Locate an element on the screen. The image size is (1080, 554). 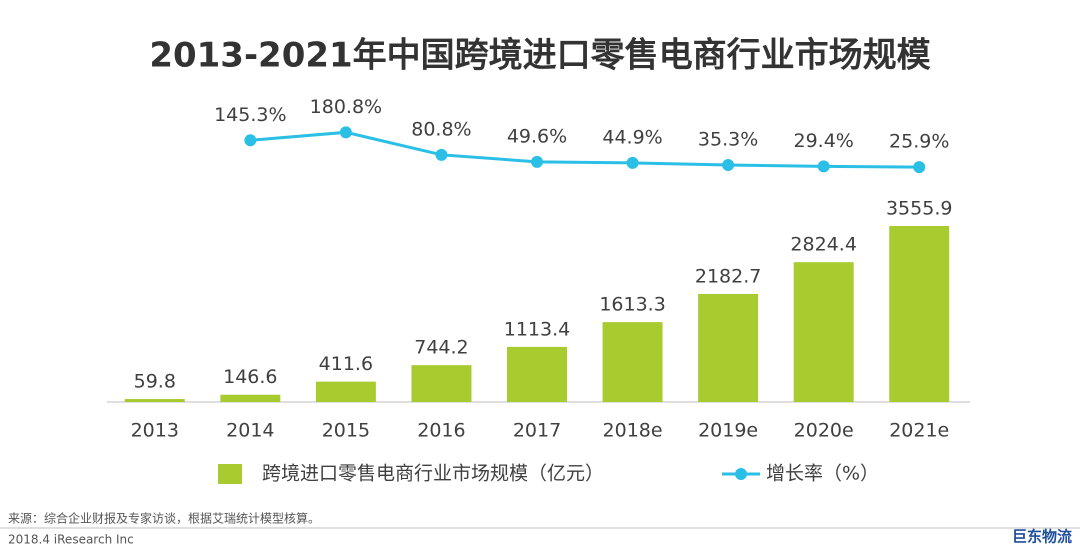
x-tick-label: 2017 is located at coordinates (537, 431).